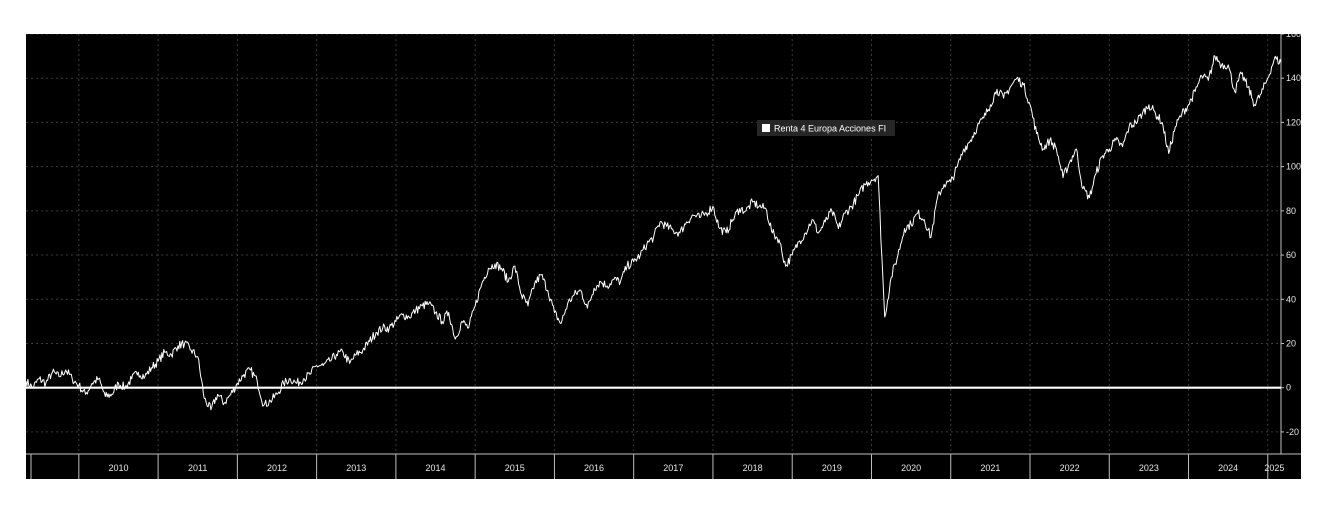 The height and width of the screenshot is (508, 1337). Describe the element at coordinates (990, 468) in the screenshot. I see `x-tick-label: 2021` at that location.